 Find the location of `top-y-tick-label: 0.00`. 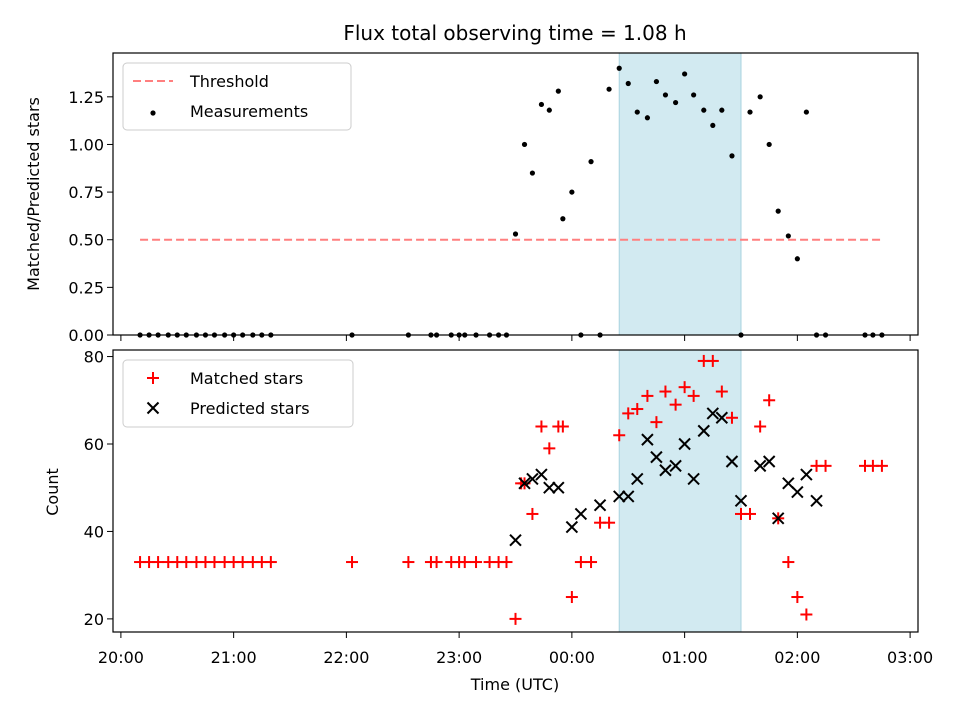

top-y-tick-label: 0.00 is located at coordinates (86, 335).